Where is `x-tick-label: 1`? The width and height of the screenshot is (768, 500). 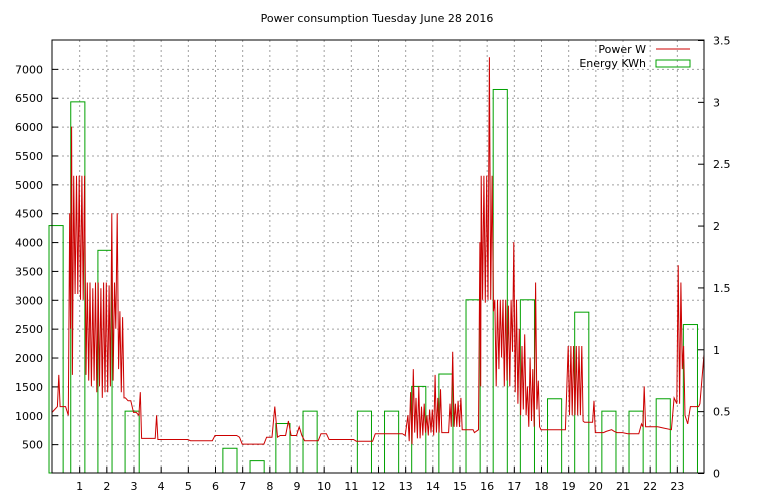
x-tick-label: 1 is located at coordinates (79, 486).